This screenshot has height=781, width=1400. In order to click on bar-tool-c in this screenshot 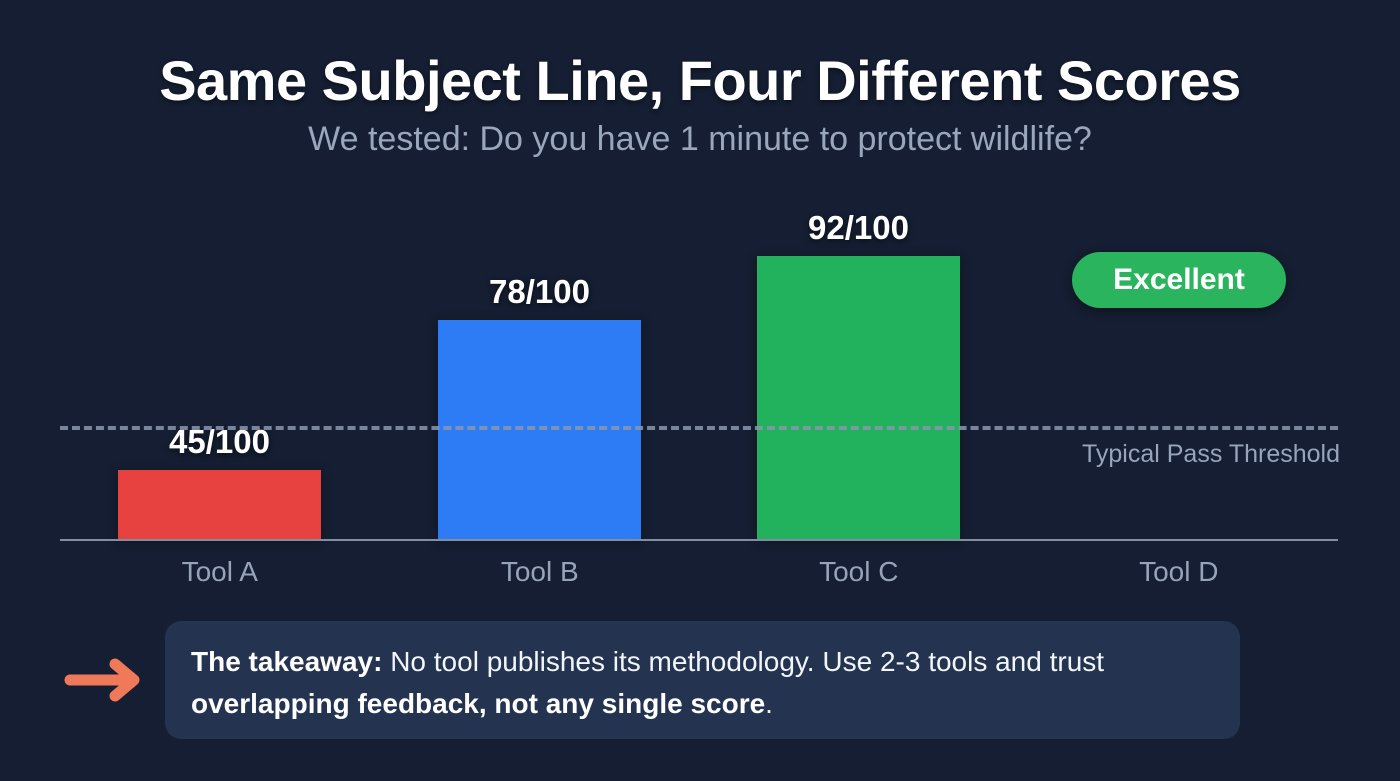, I will do `click(858, 397)`.